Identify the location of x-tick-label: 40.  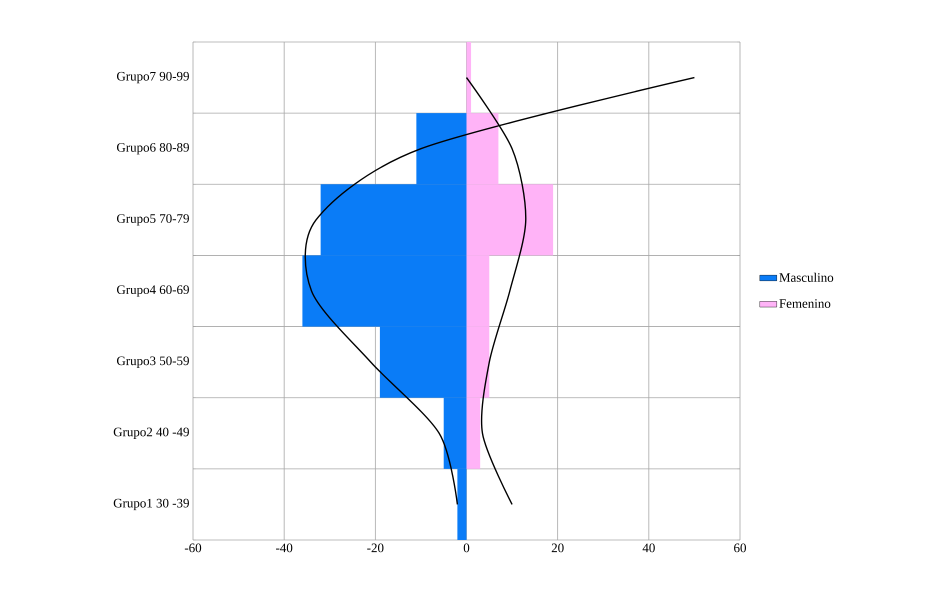
(648, 548).